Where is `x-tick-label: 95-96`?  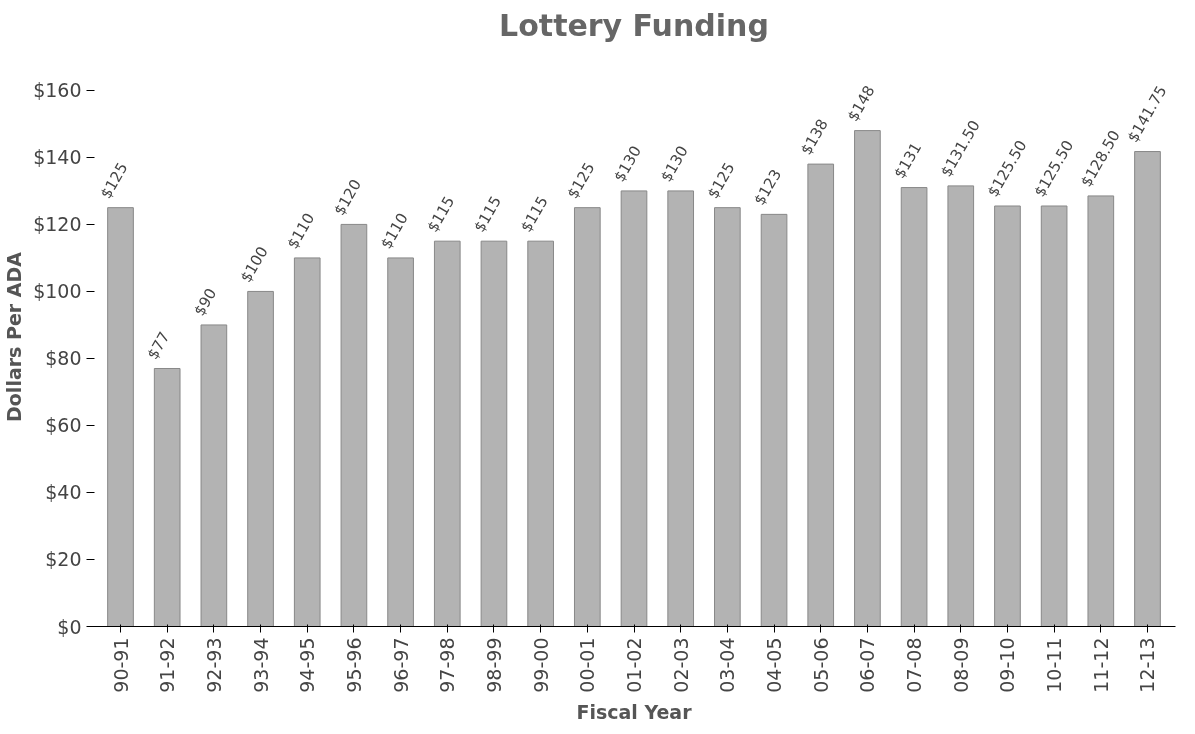
x-tick-label: 95-96 is located at coordinates (353, 665).